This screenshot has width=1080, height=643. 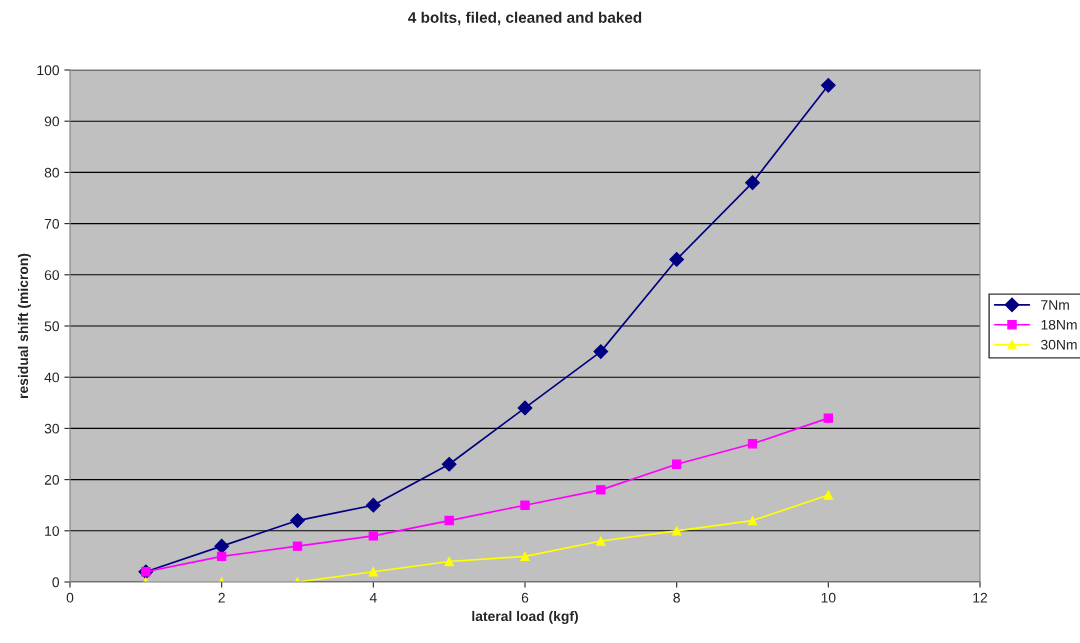 What do you see at coordinates (1059, 344) in the screenshot?
I see `legend-label: 30Nm` at bounding box center [1059, 344].